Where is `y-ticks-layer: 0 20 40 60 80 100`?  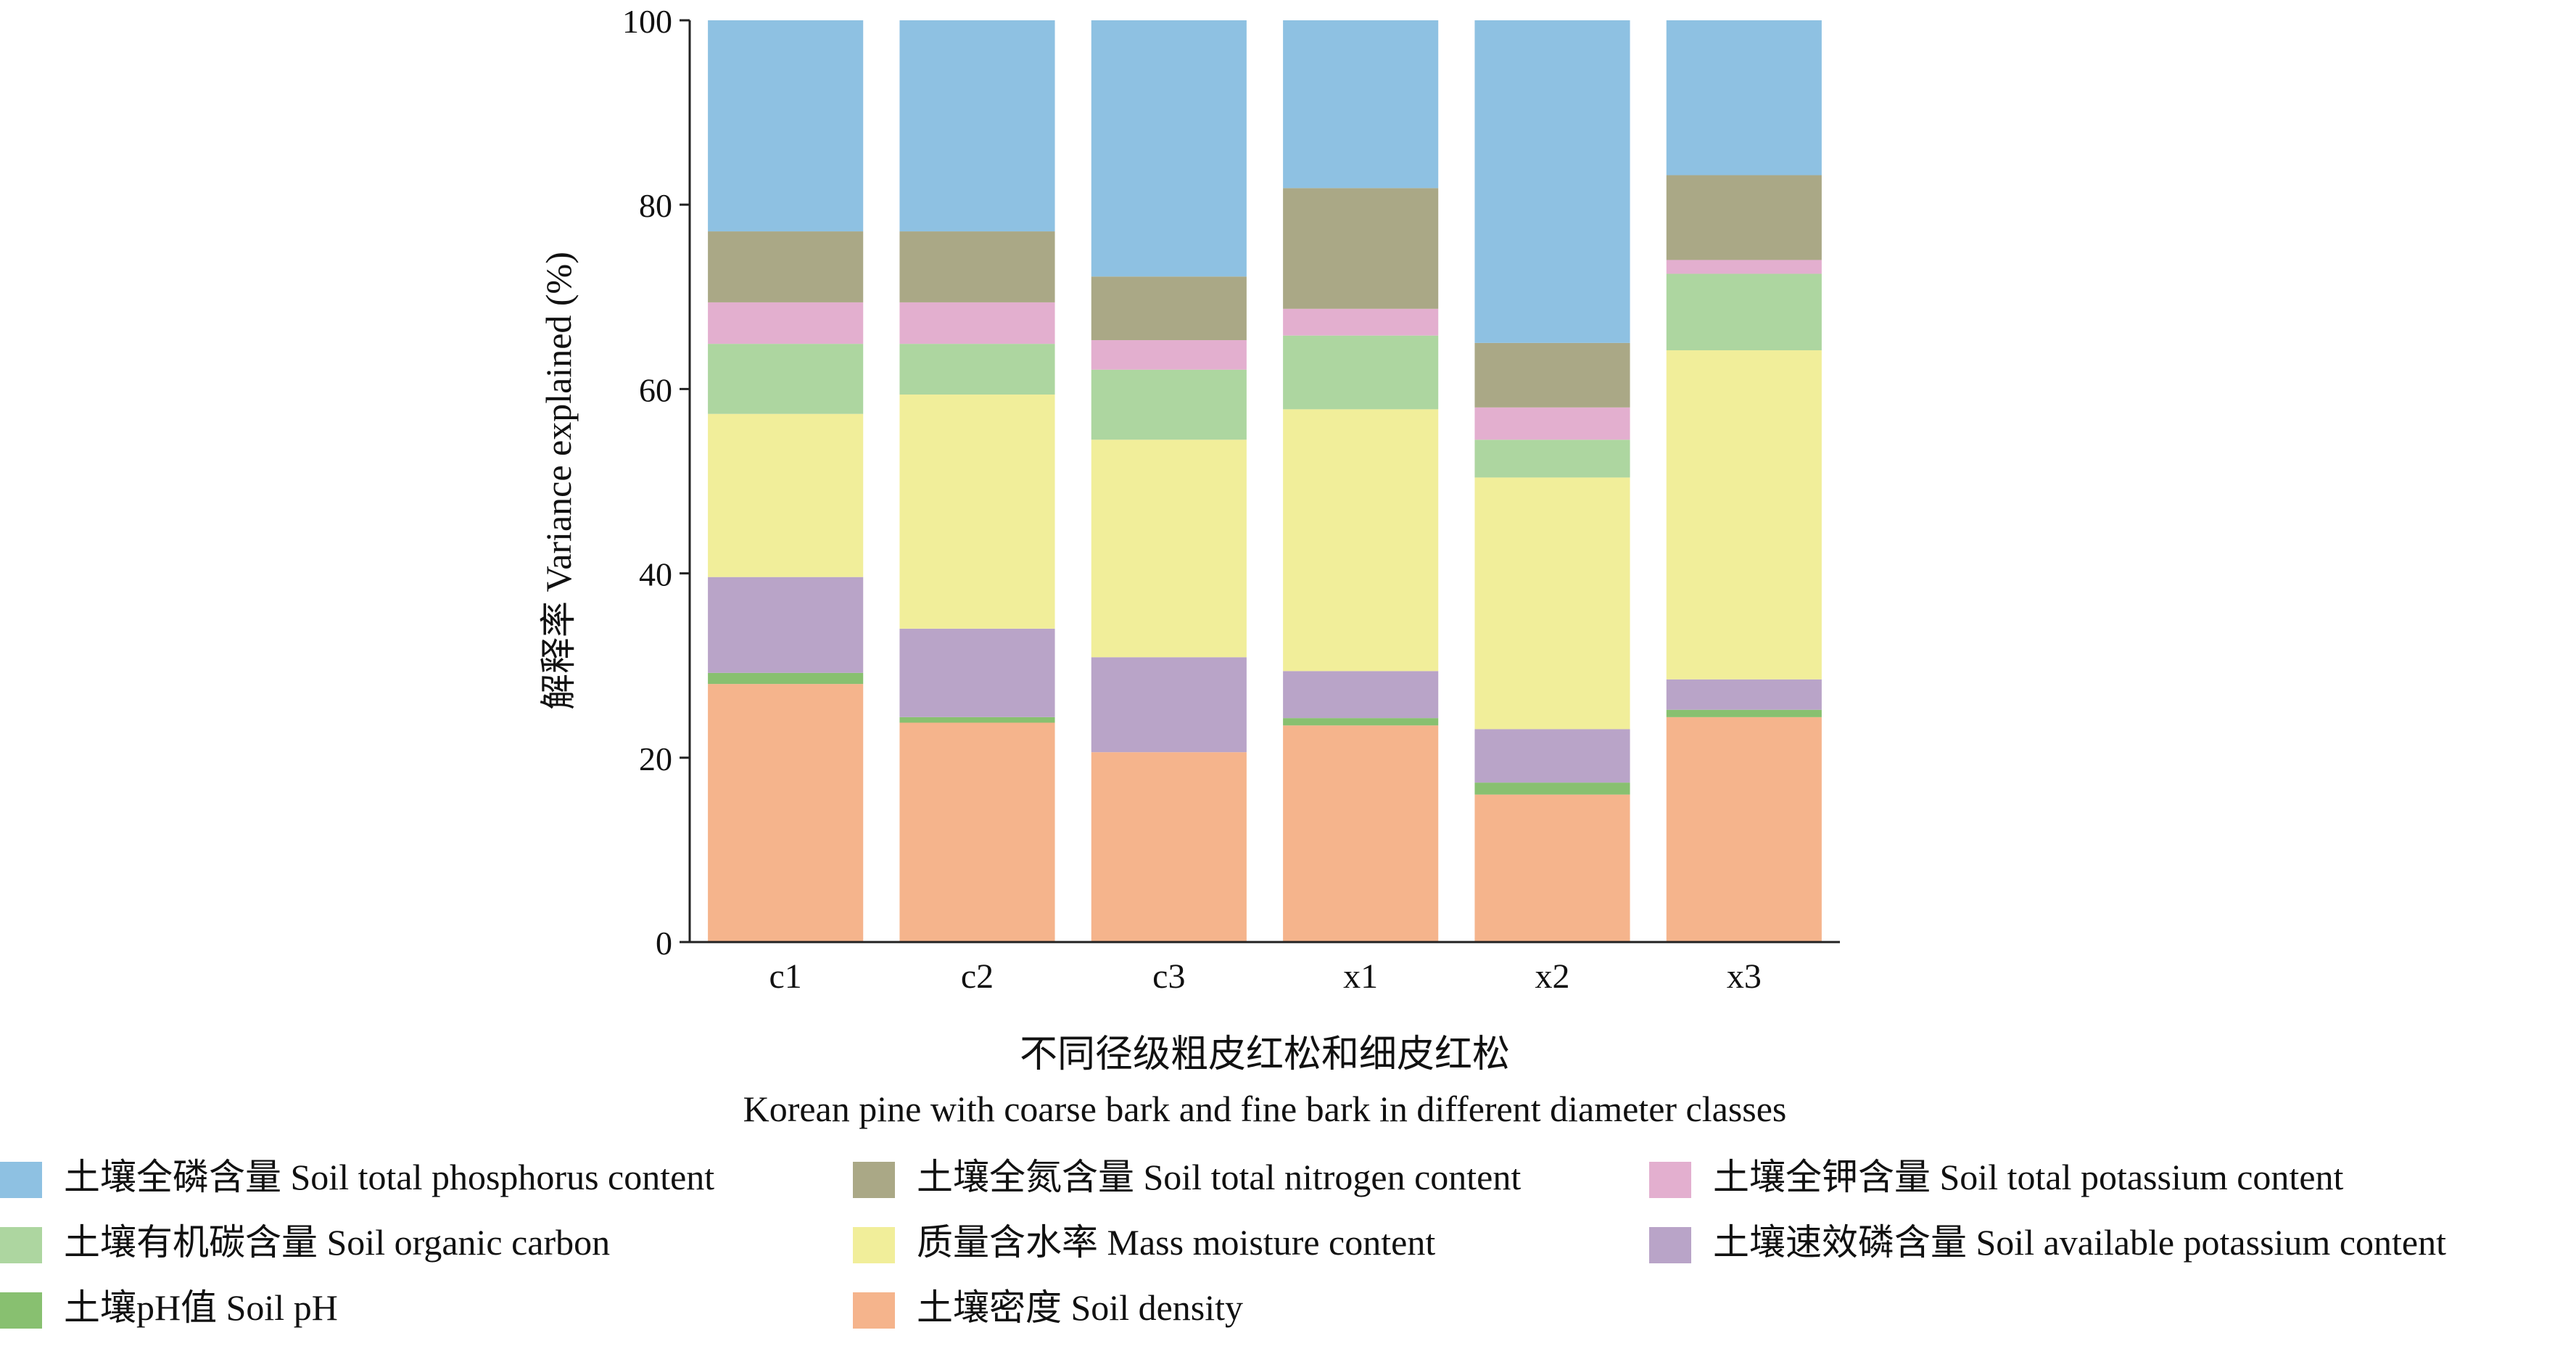
y-ticks-layer: 0 20 40 60 80 100 is located at coordinates (656, 482).